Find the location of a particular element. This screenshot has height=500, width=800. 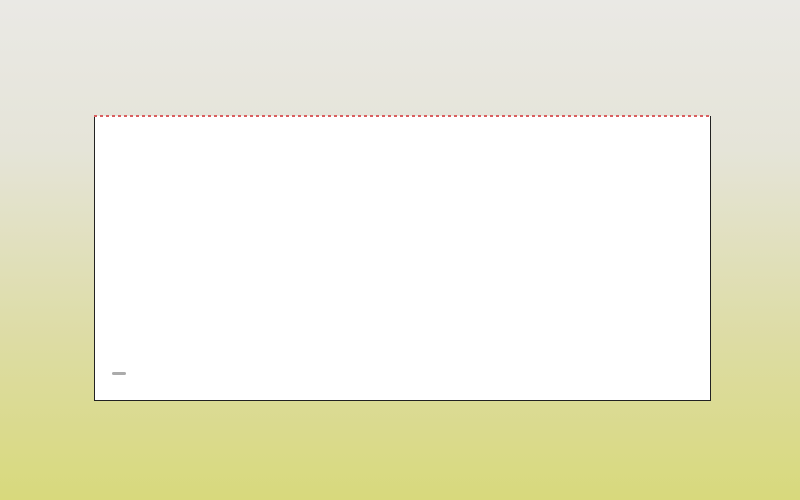

watermark is located at coordinates (119, 370).